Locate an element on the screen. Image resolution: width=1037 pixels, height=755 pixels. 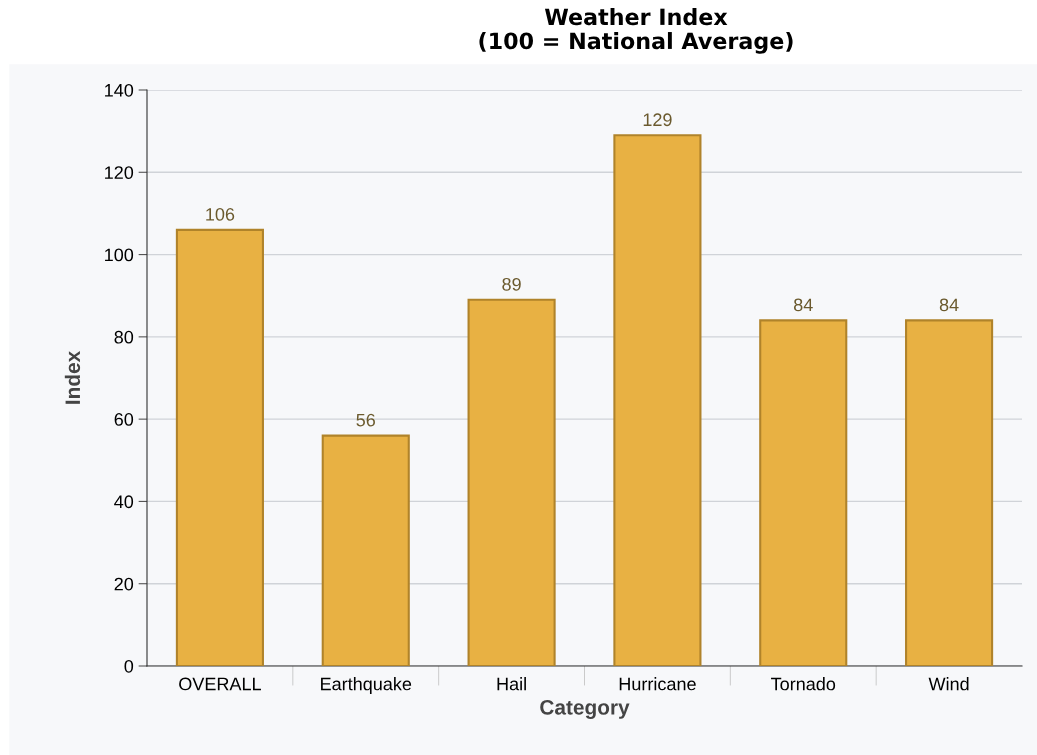
chart-title: Weather Index (100 = National Average) is located at coordinates (636, 31).